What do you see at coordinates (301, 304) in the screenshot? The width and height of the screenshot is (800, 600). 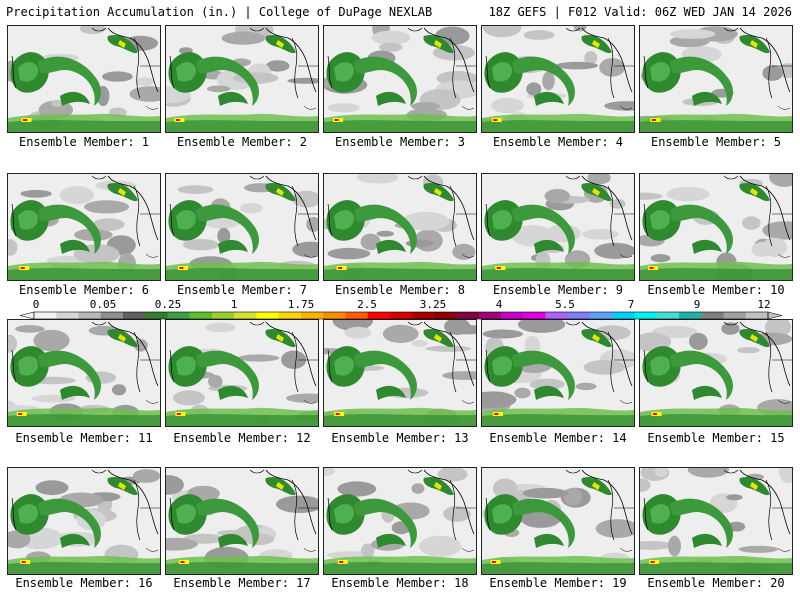 I see `colorbar-tick-label: 1.75` at bounding box center [301, 304].